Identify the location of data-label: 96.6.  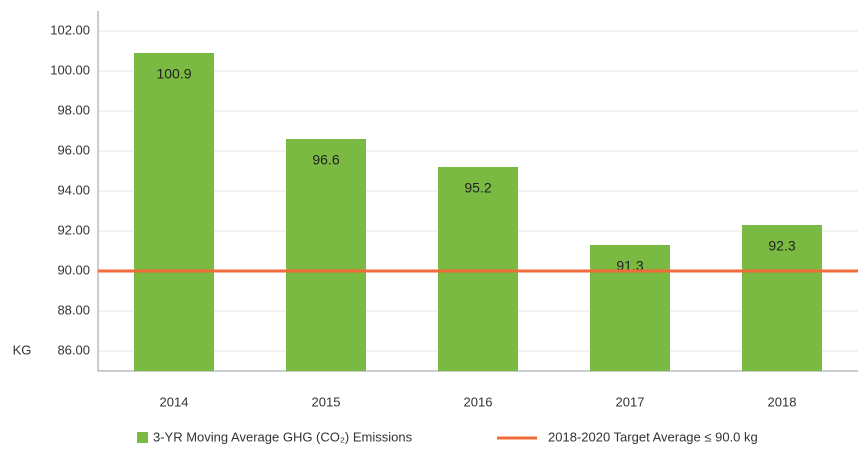
(325, 160).